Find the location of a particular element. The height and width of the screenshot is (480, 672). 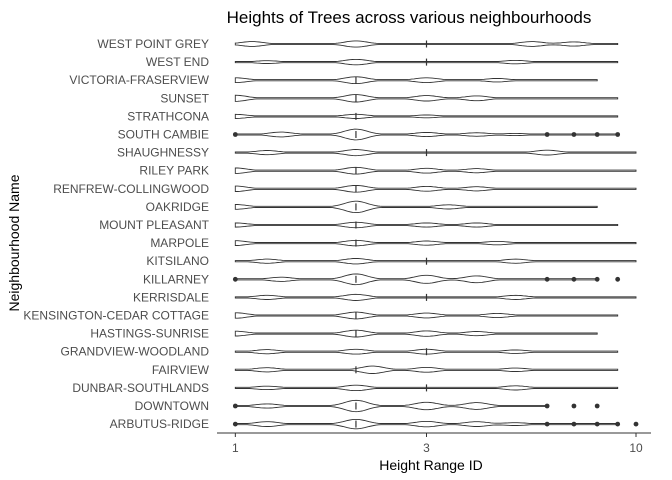

x-tick-label: 1 is located at coordinates (235, 448).